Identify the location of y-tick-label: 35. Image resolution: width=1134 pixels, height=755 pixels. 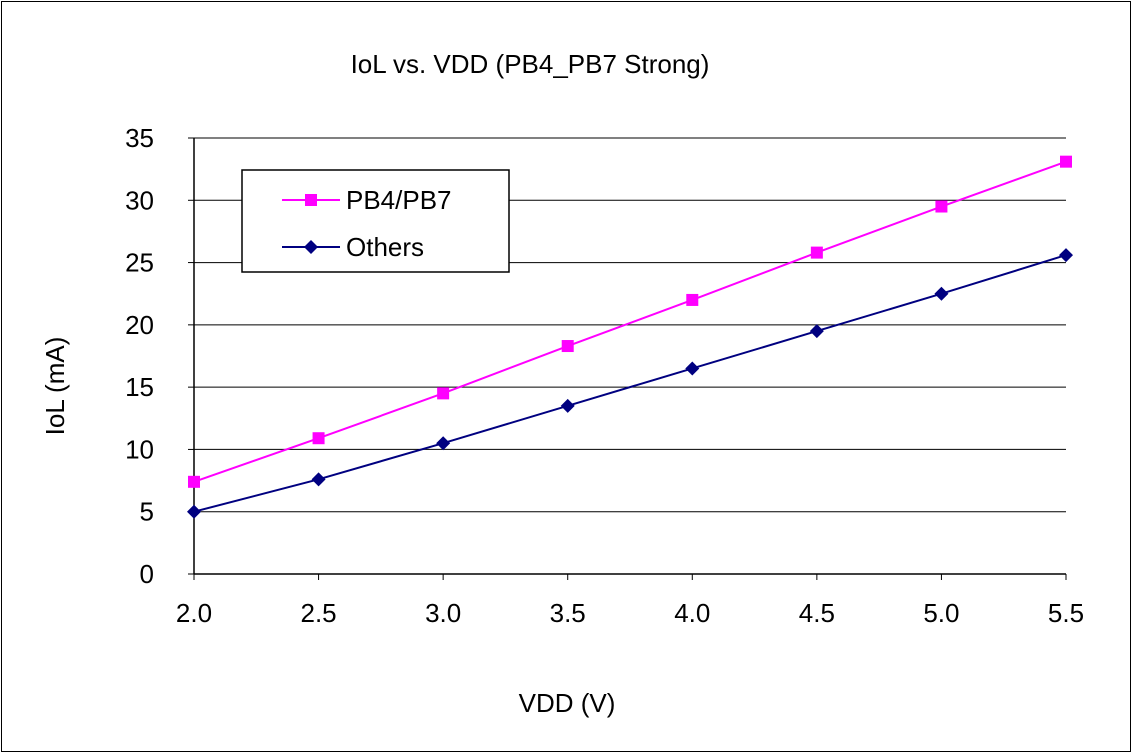
(139, 138).